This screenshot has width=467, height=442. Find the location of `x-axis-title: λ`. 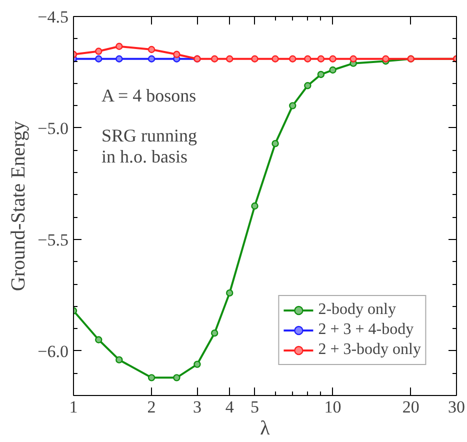

x-axis-title: λ is located at coordinates (265, 429).